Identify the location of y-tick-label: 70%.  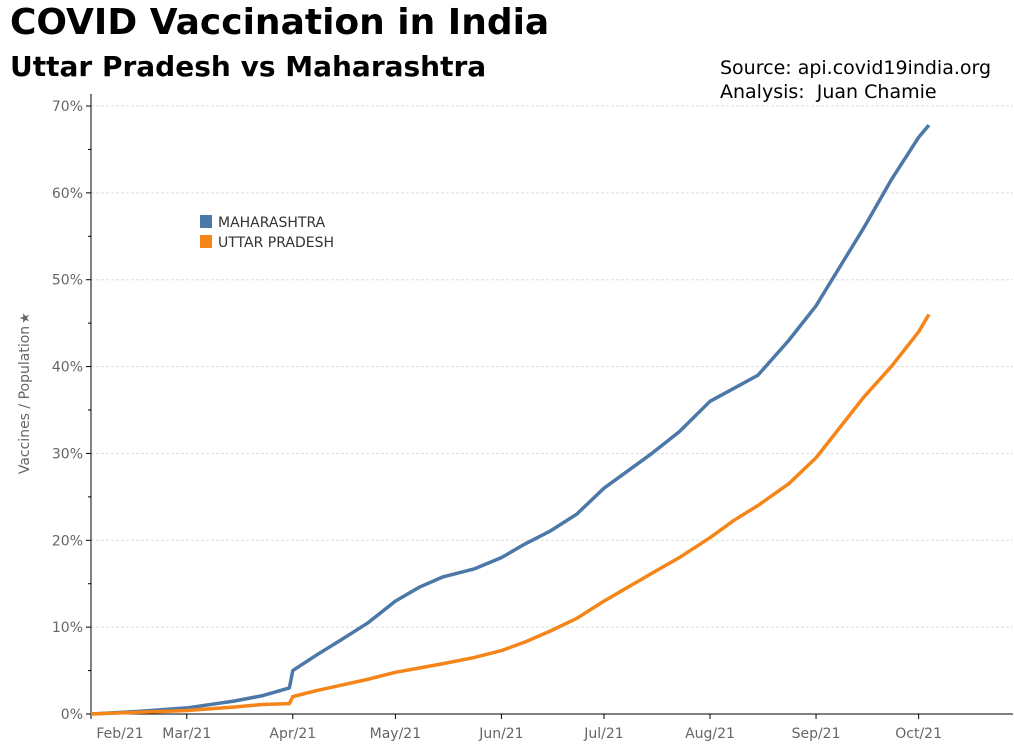
(67, 107).